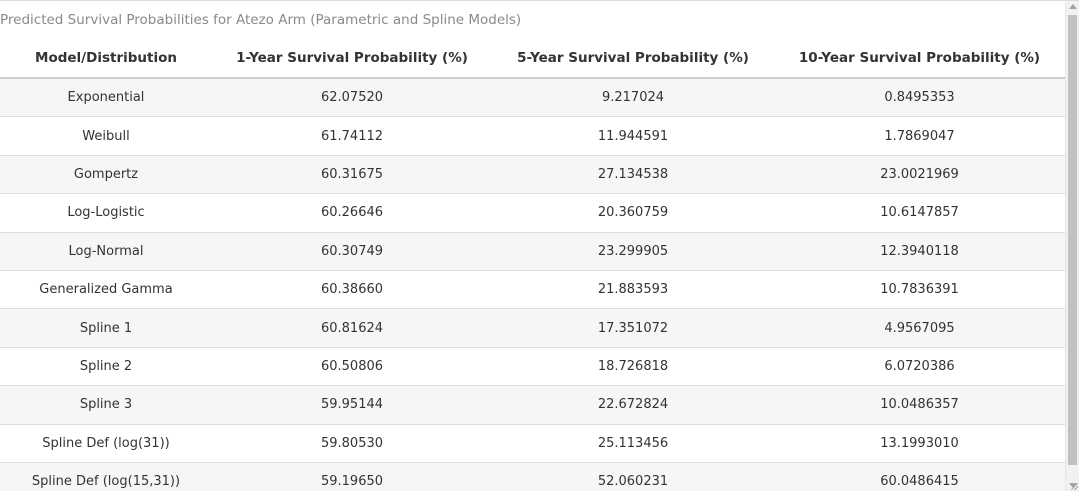  What do you see at coordinates (106, 98) in the screenshot?
I see `cell-model: Exponential` at bounding box center [106, 98].